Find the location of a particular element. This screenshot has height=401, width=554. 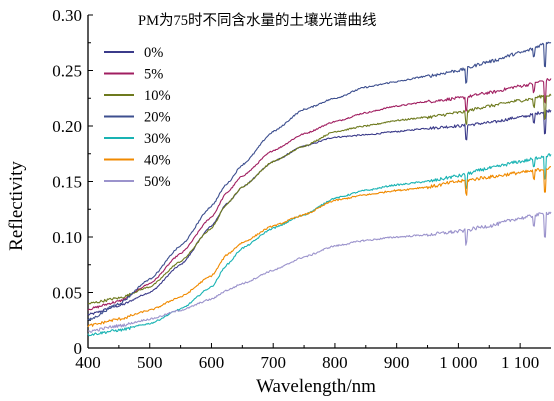

y-tick-label: 0.25 is located at coordinates (67, 71).